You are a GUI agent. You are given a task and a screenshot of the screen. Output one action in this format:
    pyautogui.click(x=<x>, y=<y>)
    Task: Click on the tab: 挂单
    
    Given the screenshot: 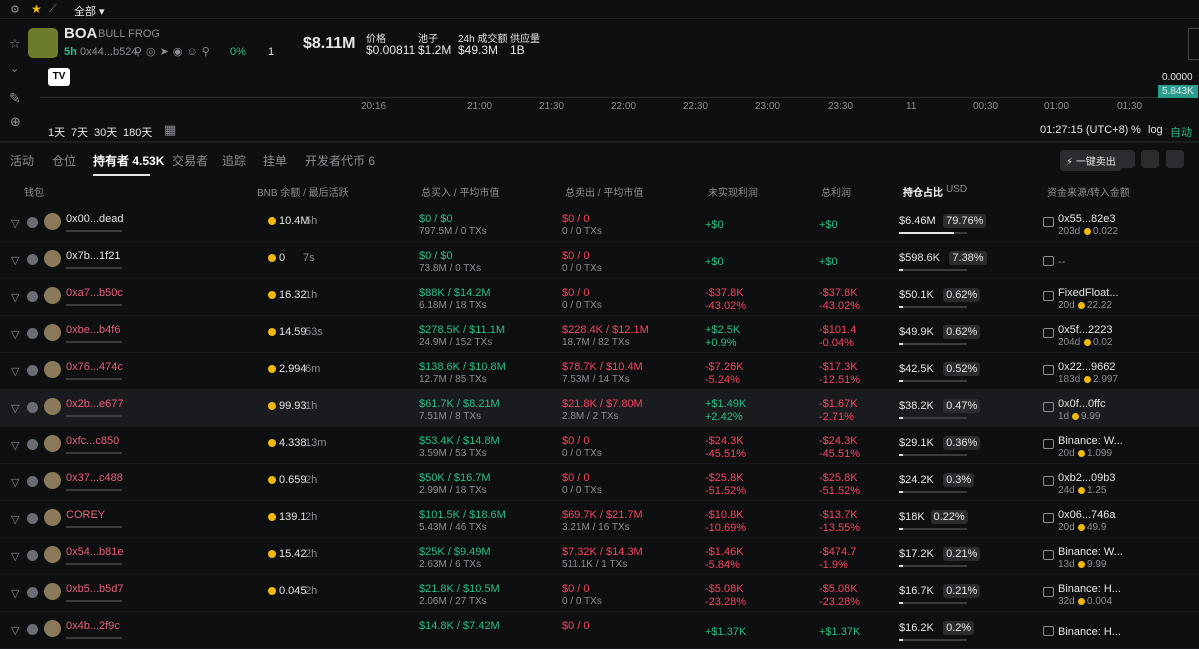 What is the action you would take?
    pyautogui.click(x=275, y=161)
    